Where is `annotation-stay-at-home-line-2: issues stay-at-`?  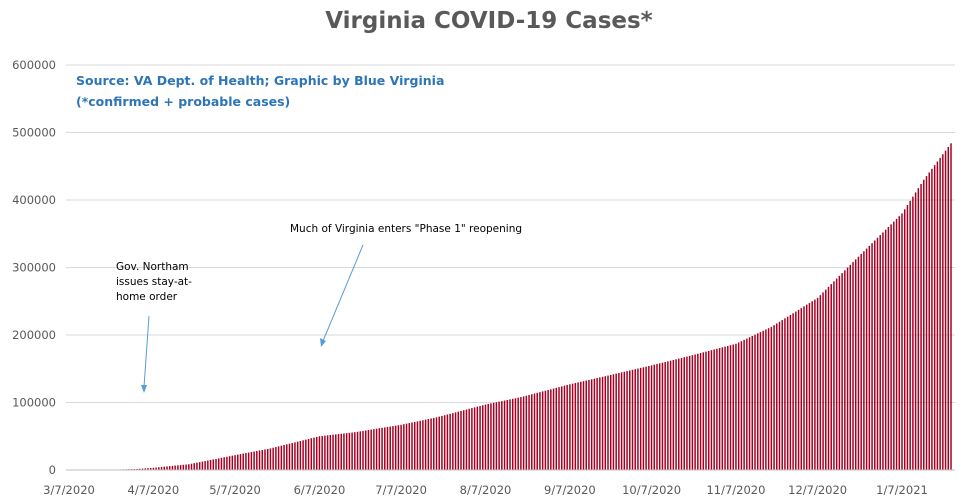
annotation-stay-at-home-line-2: issues stay-at- is located at coordinates (154, 282).